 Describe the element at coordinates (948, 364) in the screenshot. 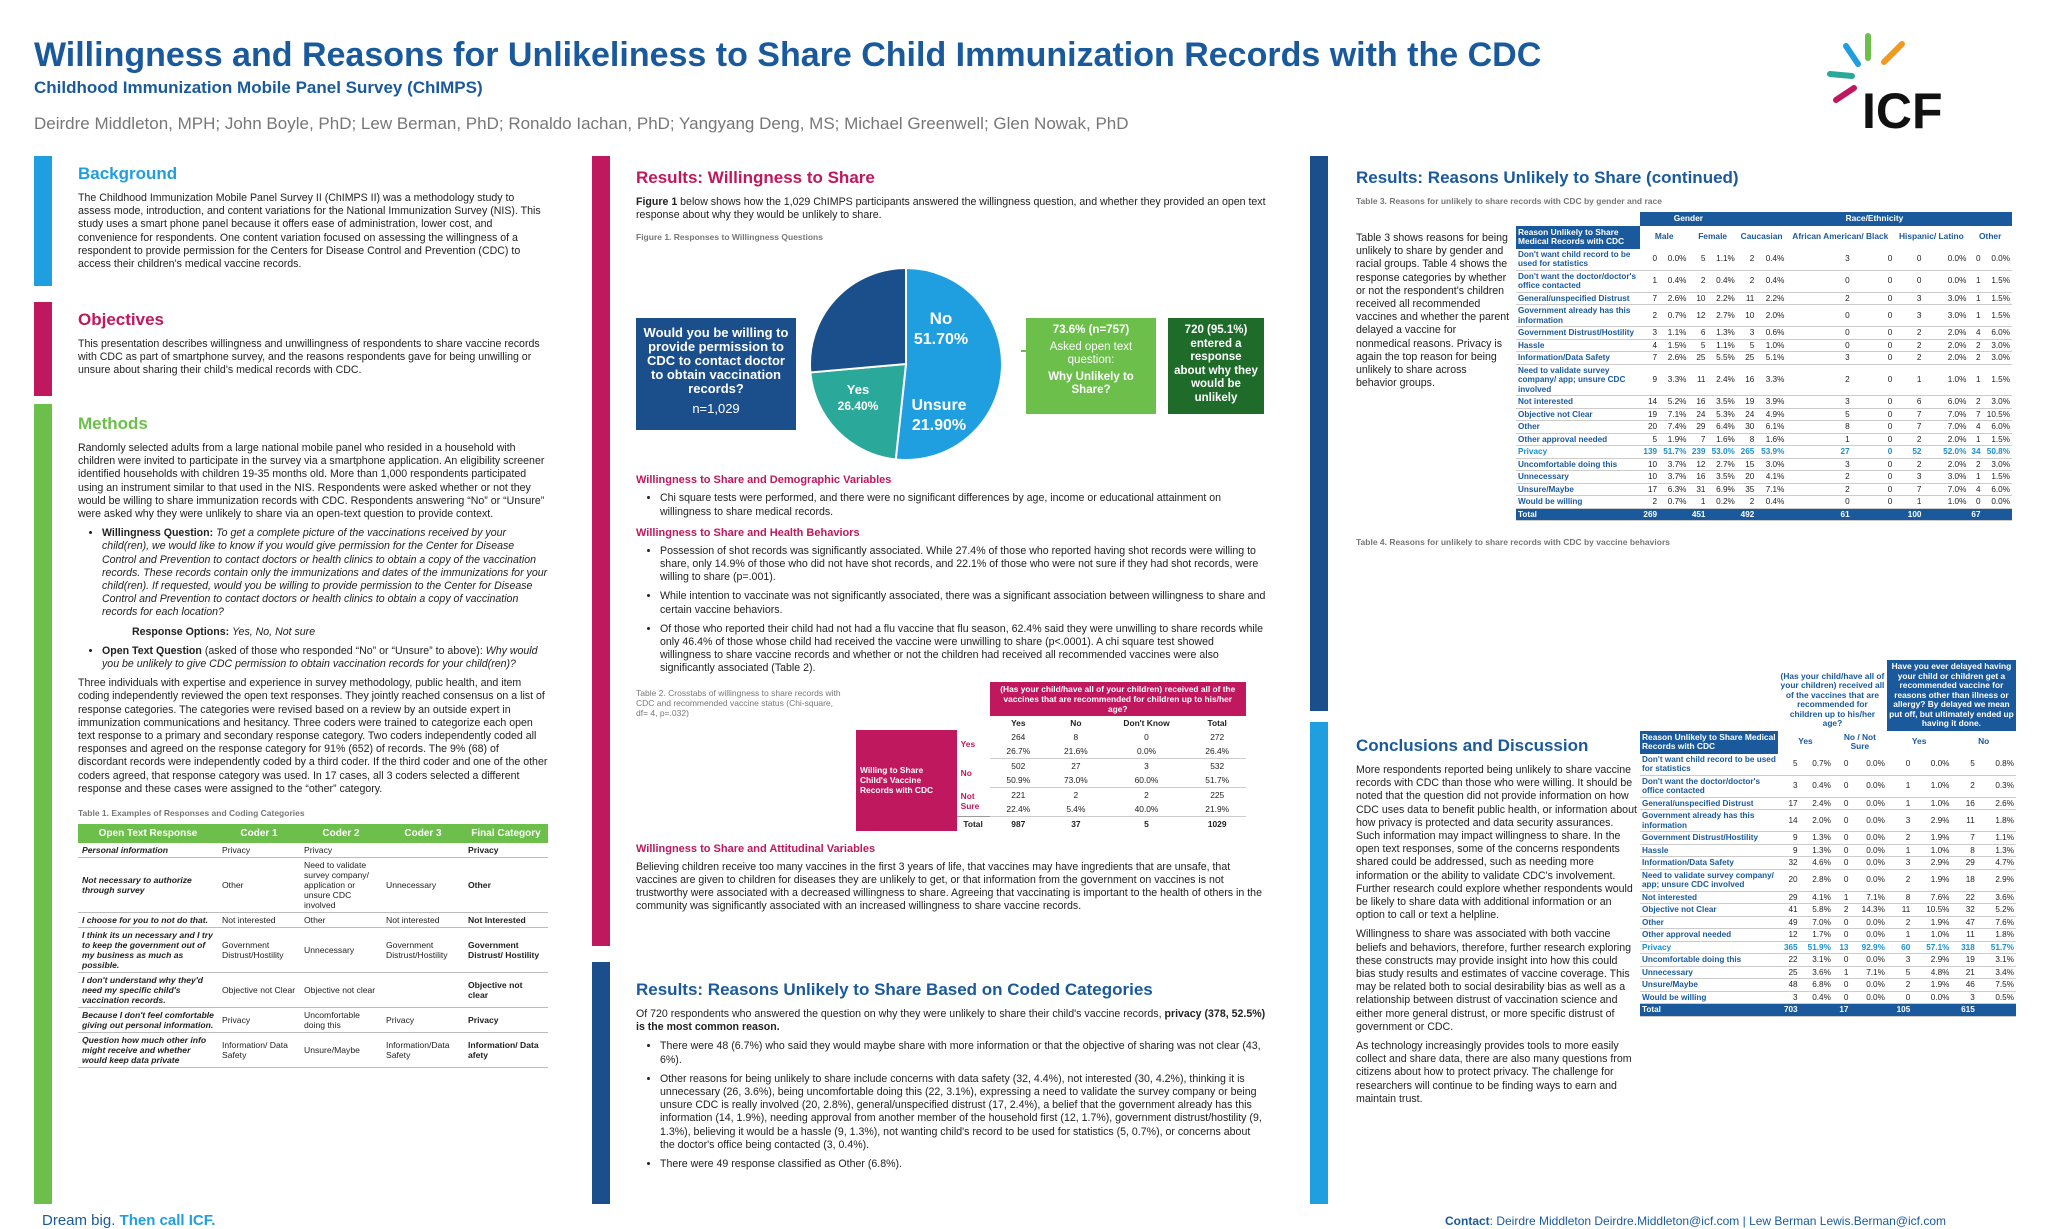

I see `pie-slice-no` at that location.